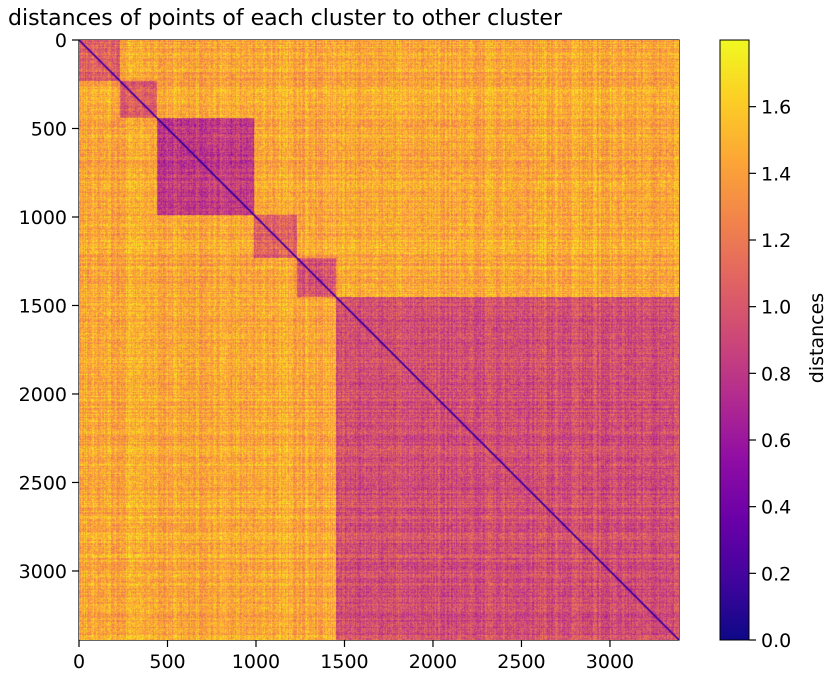 Image resolution: width=831 pixels, height=679 pixels. What do you see at coordinates (776, 108) in the screenshot?
I see `colorbar-tick-label: 1.6` at bounding box center [776, 108].